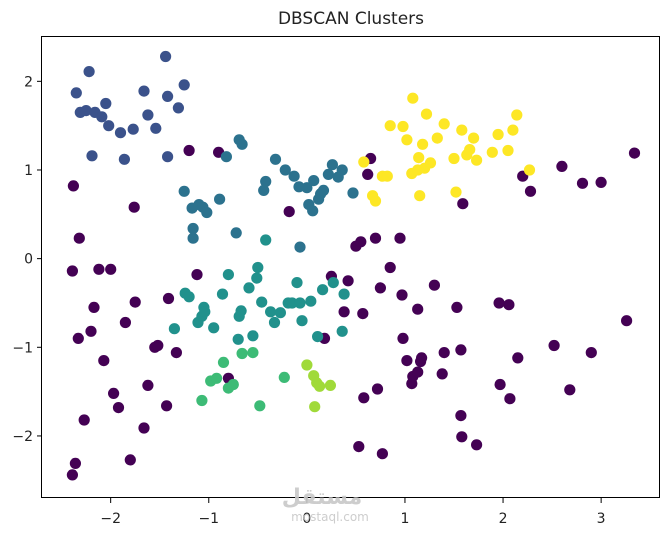 The height and width of the screenshot is (536, 671). I want to click on y-axis: −2 −1 0 1 2, so click(27, 259).